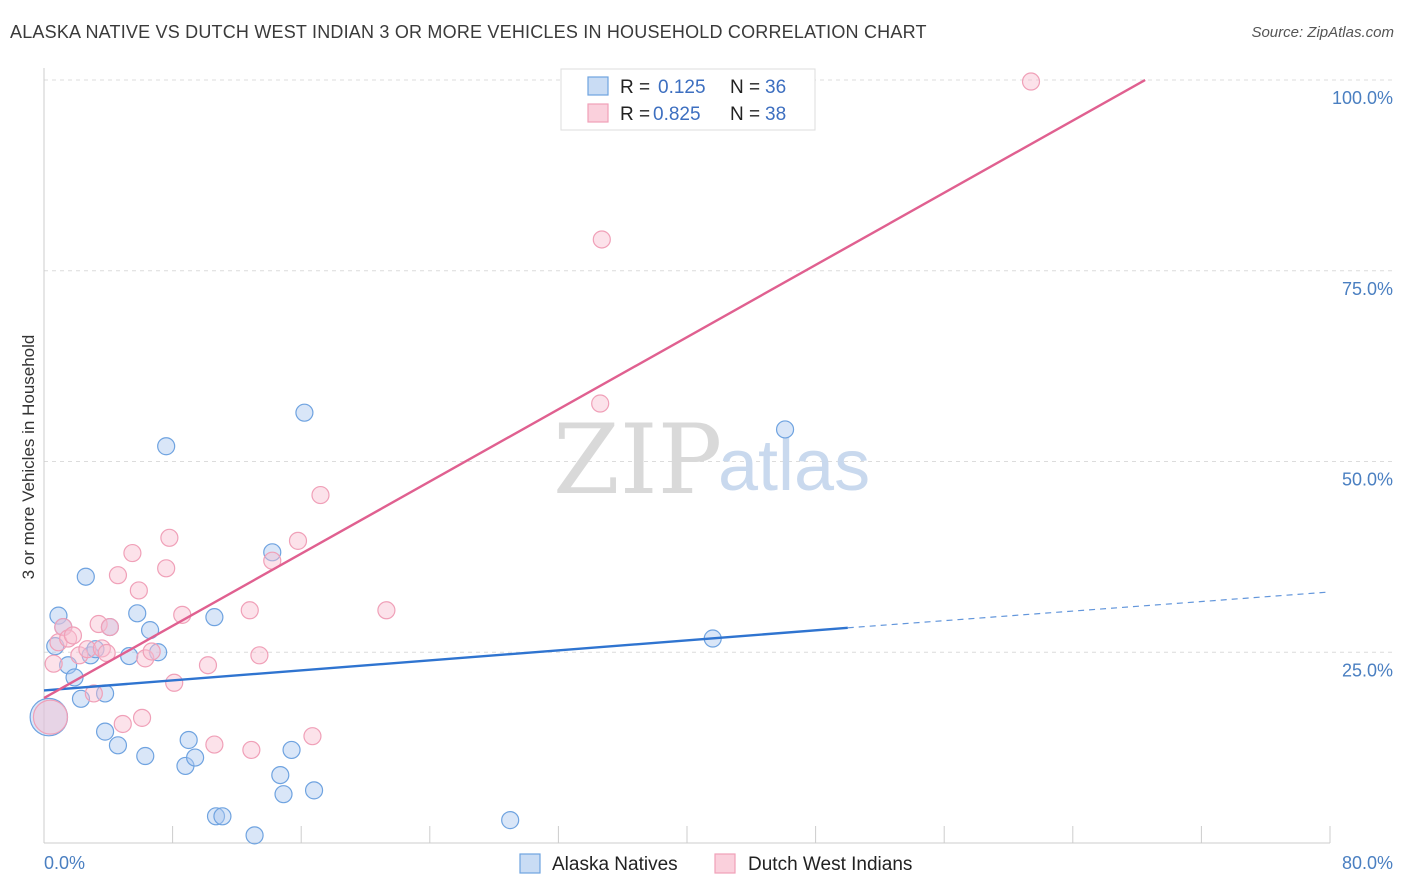  Describe the element at coordinates (64, 863) in the screenshot. I see `x-tick-label-min: 0.0%` at that location.